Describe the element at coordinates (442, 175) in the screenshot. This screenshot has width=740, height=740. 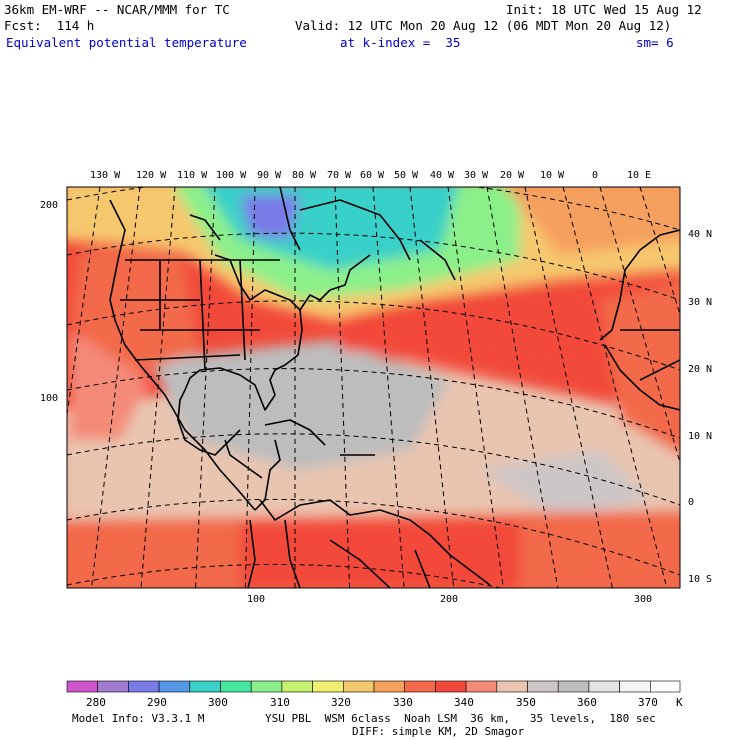
I see `lon-label: 40 W` at that location.